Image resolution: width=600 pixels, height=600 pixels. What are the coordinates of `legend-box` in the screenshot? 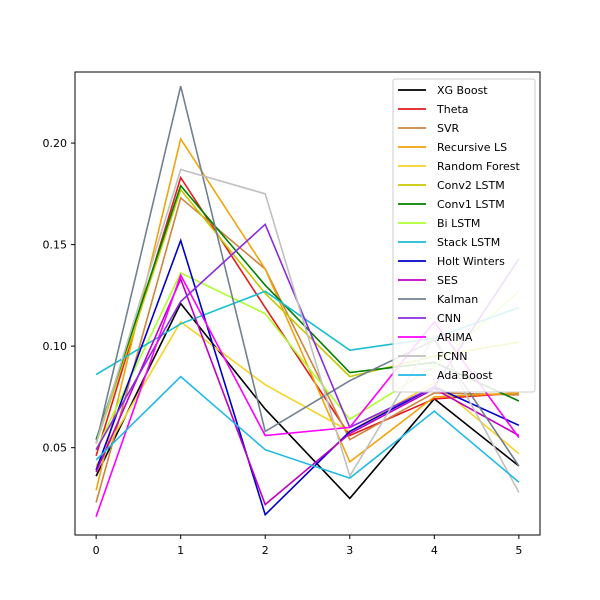 It's located at (464, 235).